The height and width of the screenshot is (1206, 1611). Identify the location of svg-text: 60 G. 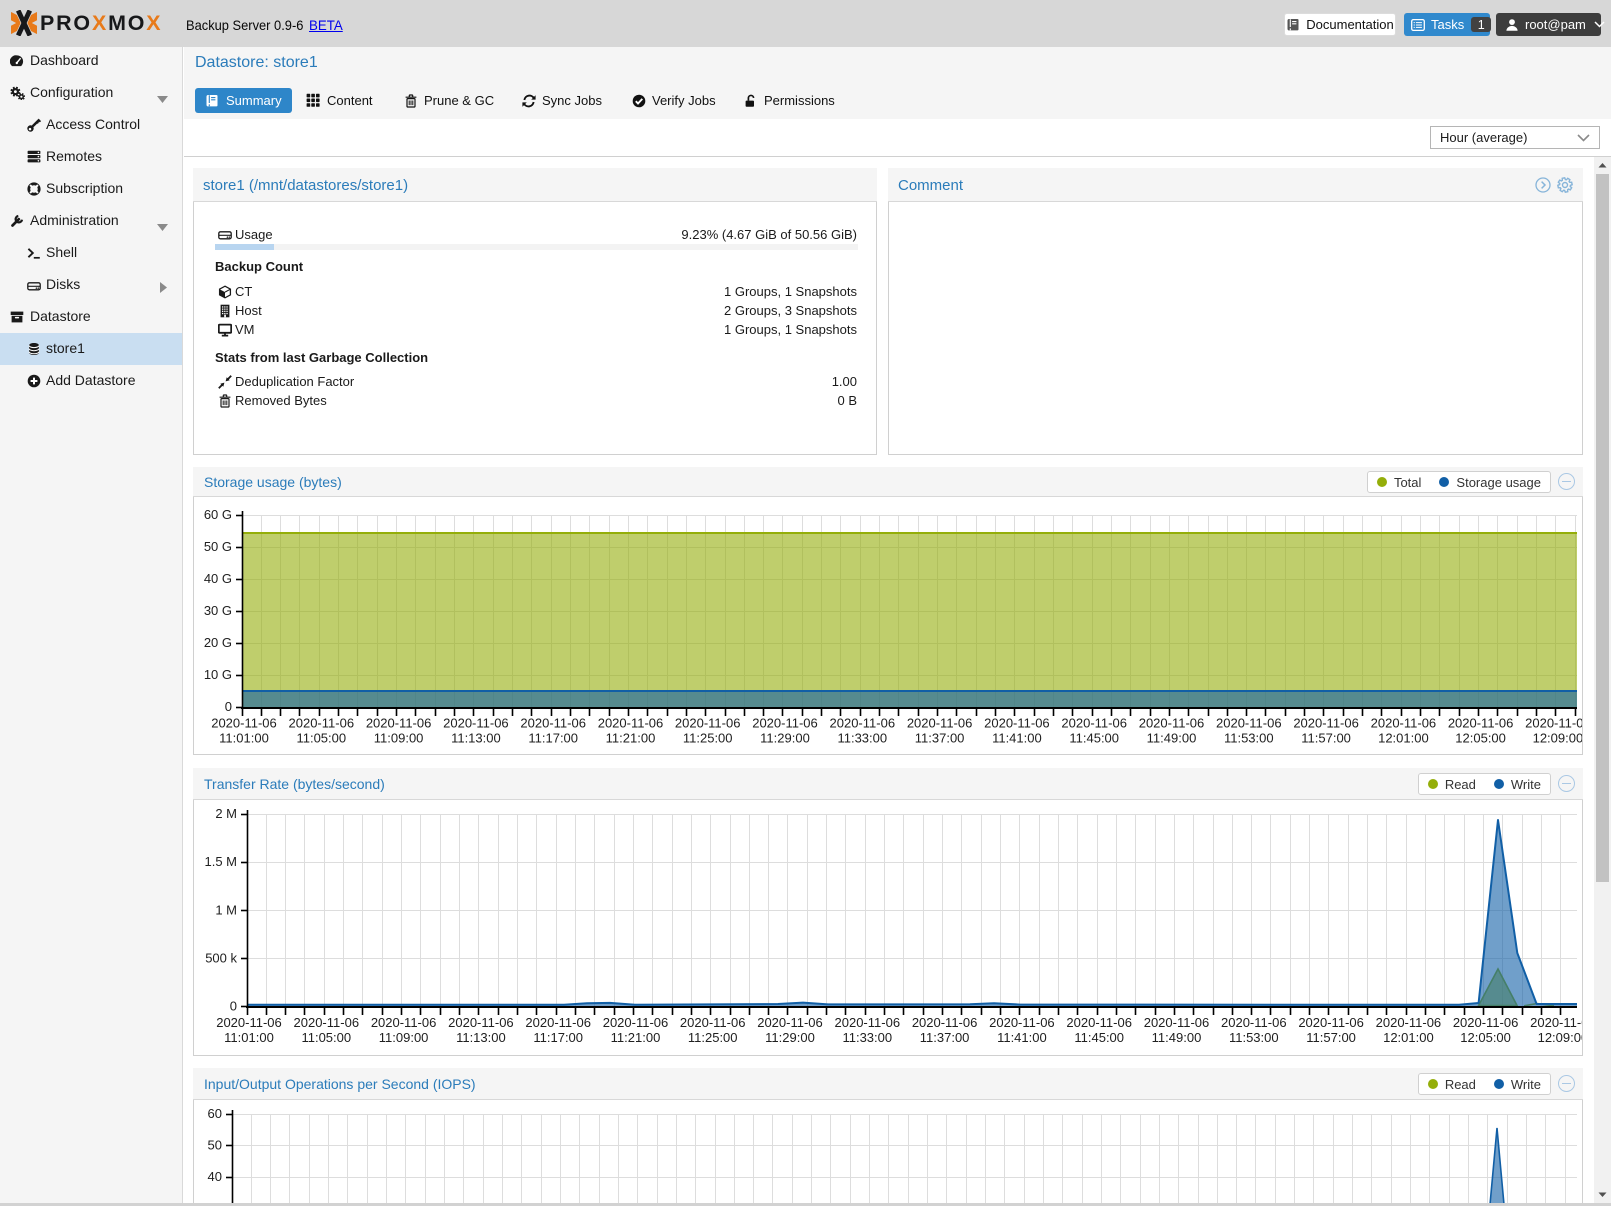
(218, 514).